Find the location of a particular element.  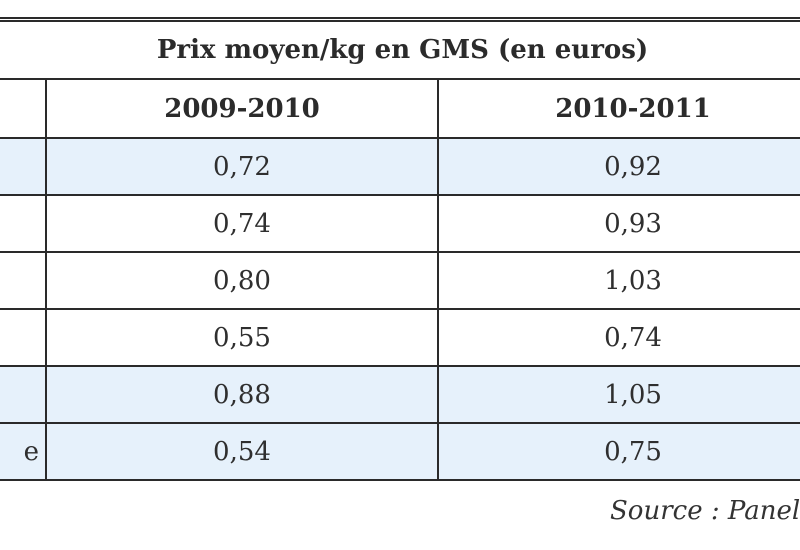

table-row: 0,72 0,92 is located at coordinates (400, 166).